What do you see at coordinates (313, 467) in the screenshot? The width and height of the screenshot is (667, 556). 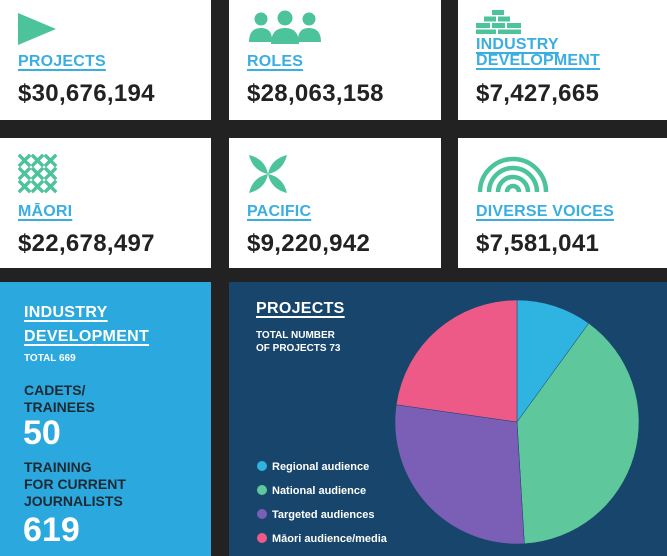 I see `legend-regional: Regional audience` at bounding box center [313, 467].